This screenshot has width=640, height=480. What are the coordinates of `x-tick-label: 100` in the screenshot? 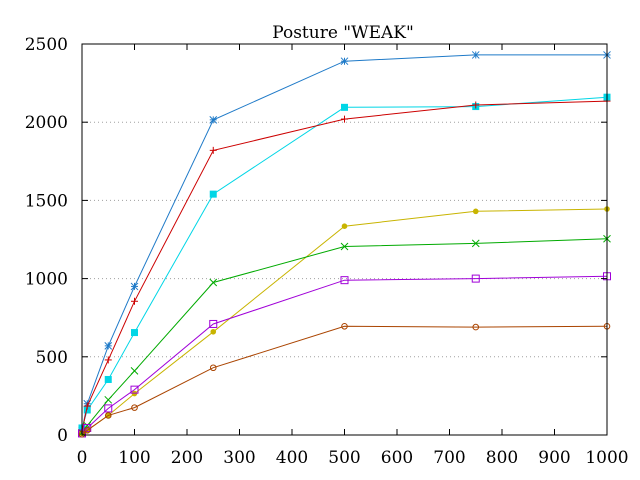 It's located at (134, 458).